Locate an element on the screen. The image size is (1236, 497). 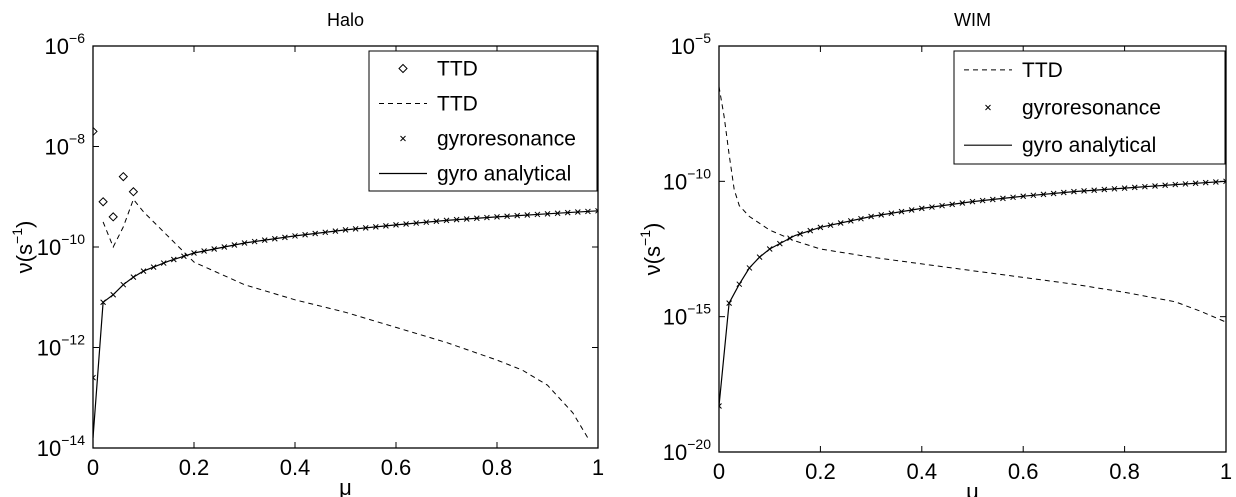
legend-box is located at coordinates (483, 121).